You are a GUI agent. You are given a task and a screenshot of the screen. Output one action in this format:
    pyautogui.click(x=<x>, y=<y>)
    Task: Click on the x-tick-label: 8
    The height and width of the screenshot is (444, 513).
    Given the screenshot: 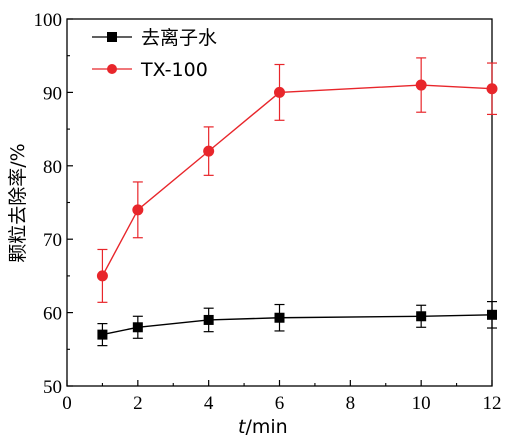 What is the action you would take?
    pyautogui.click(x=351, y=403)
    